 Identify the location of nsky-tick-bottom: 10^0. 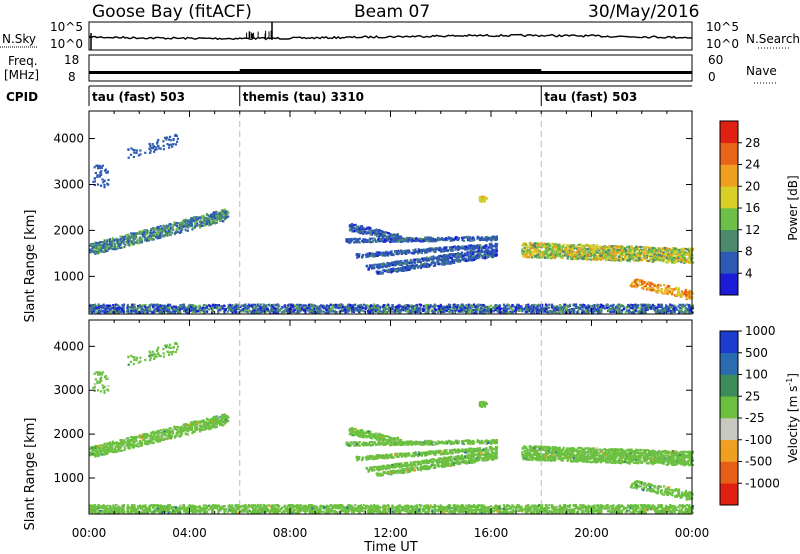
(66, 44).